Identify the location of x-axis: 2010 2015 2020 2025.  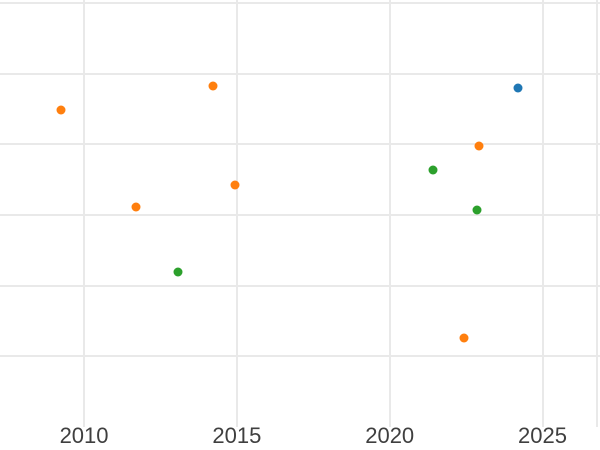
(300, 437).